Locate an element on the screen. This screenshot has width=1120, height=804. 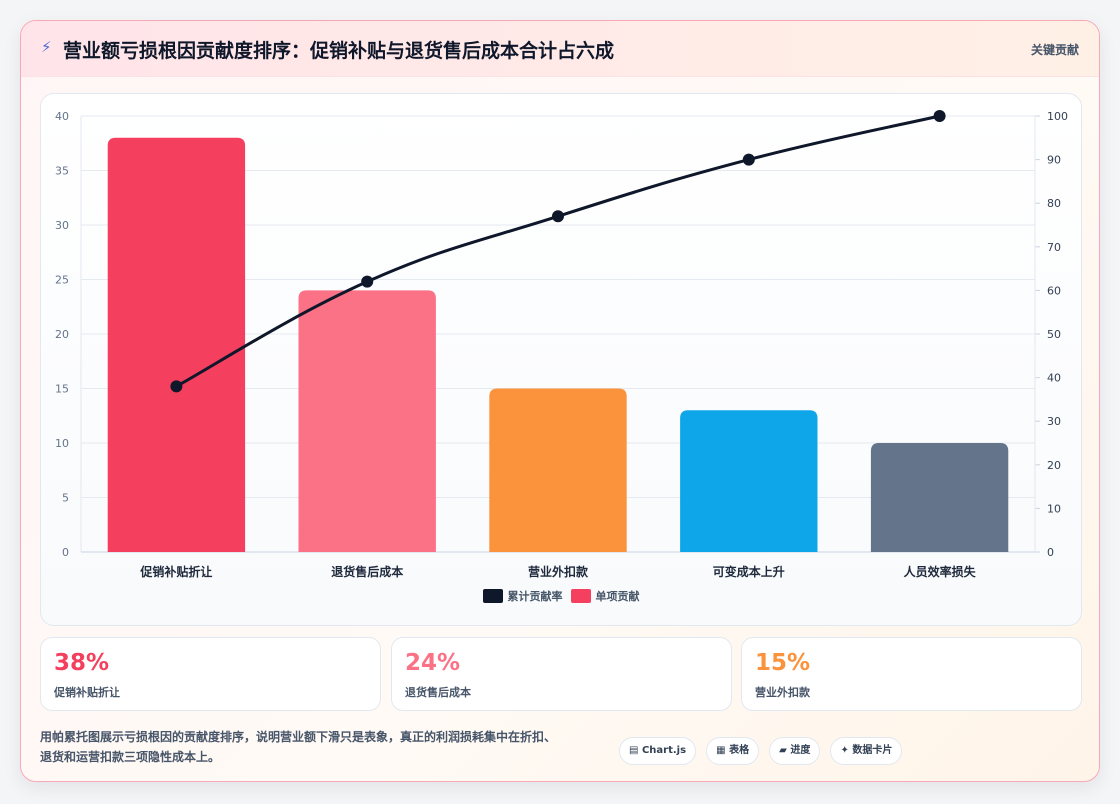
card-header: ⚡ 营业额亏损根因贡献度排序：促销补贴与退货售后成本合计占六成 关键贡献 is located at coordinates (560, 49).